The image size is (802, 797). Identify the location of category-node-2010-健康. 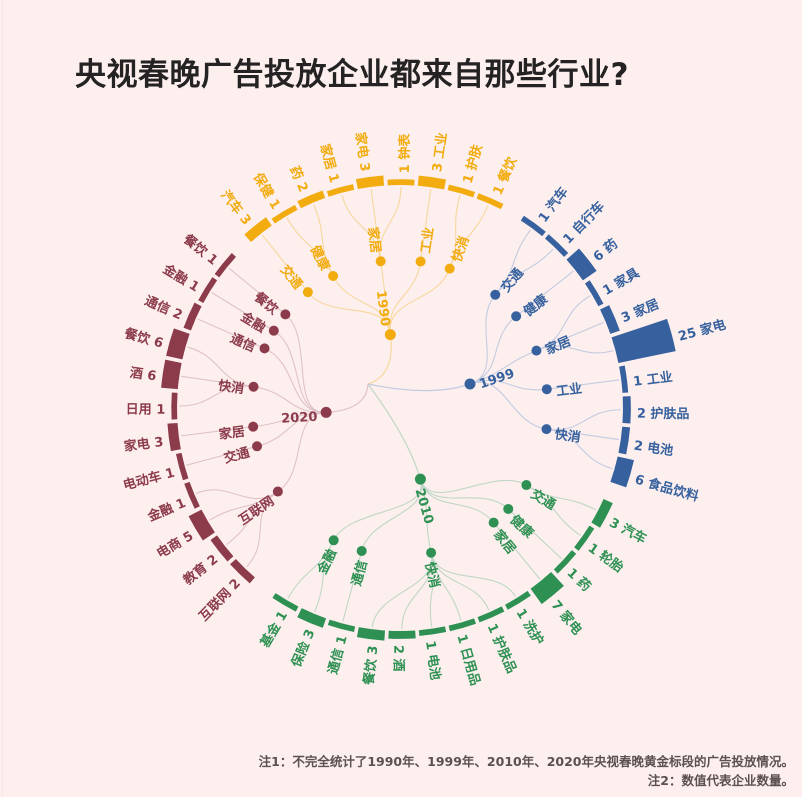
(508, 508).